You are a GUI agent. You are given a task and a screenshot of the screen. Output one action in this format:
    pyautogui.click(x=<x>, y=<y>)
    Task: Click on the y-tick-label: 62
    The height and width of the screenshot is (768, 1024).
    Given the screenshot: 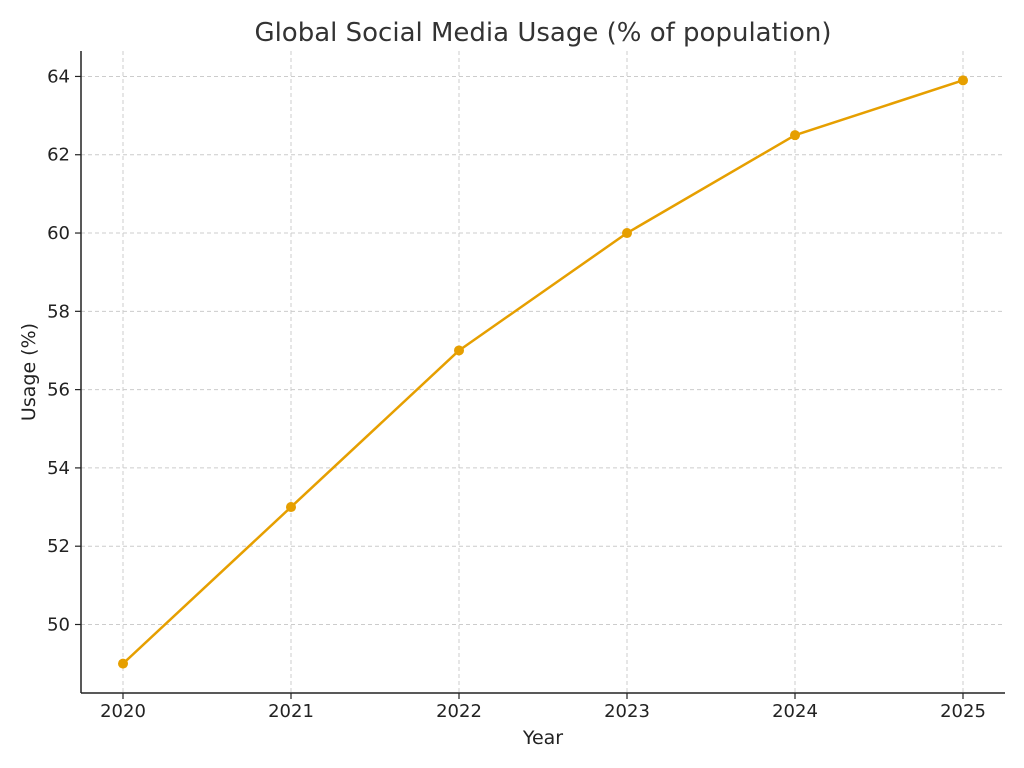 What is the action you would take?
    pyautogui.click(x=58, y=155)
    